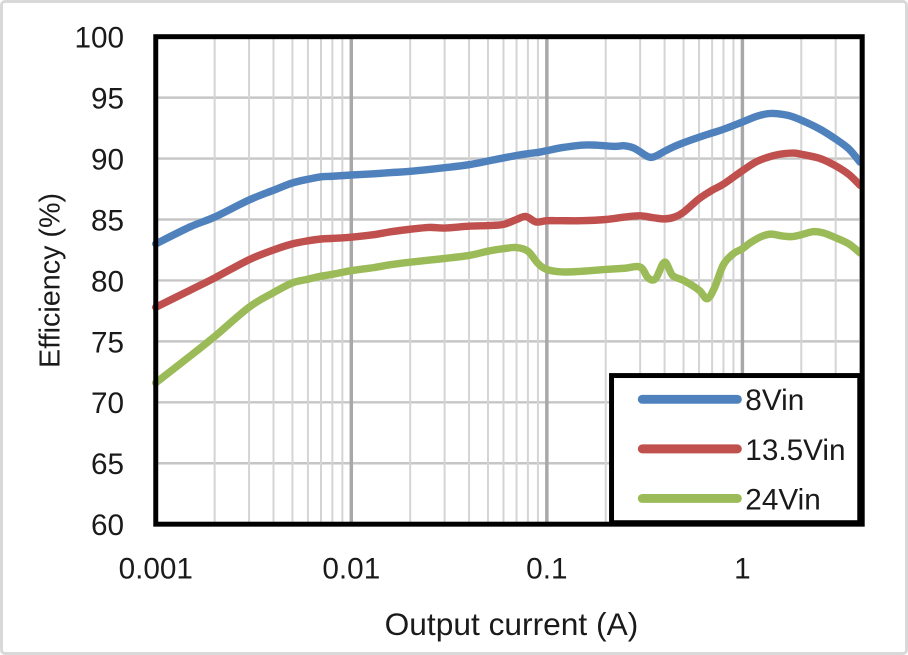 Image resolution: width=908 pixels, height=655 pixels. I want to click on y-tick-label: 90, so click(107, 159).